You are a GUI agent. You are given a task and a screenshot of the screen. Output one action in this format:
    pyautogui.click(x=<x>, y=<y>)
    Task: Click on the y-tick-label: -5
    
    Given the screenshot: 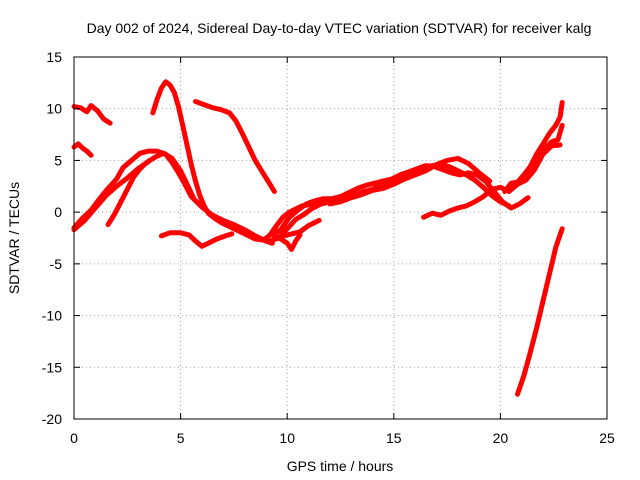 What is the action you would take?
    pyautogui.click(x=56, y=264)
    